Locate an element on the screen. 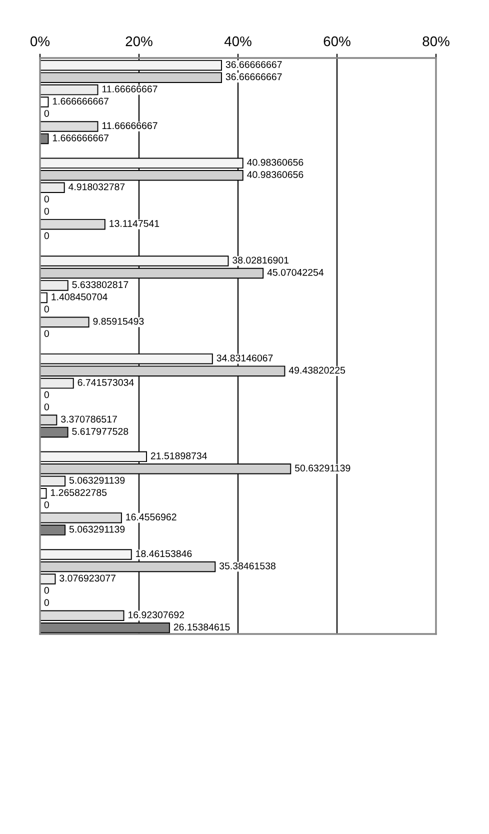  x-tick-label: 40% is located at coordinates (238, 41).